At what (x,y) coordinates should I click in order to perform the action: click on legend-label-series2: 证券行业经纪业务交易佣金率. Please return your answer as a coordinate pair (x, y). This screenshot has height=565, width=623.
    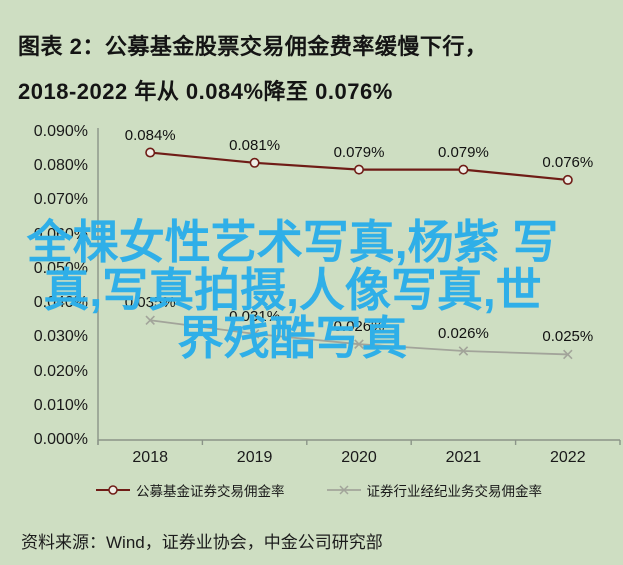
    Looking at the image, I should click on (454, 491).